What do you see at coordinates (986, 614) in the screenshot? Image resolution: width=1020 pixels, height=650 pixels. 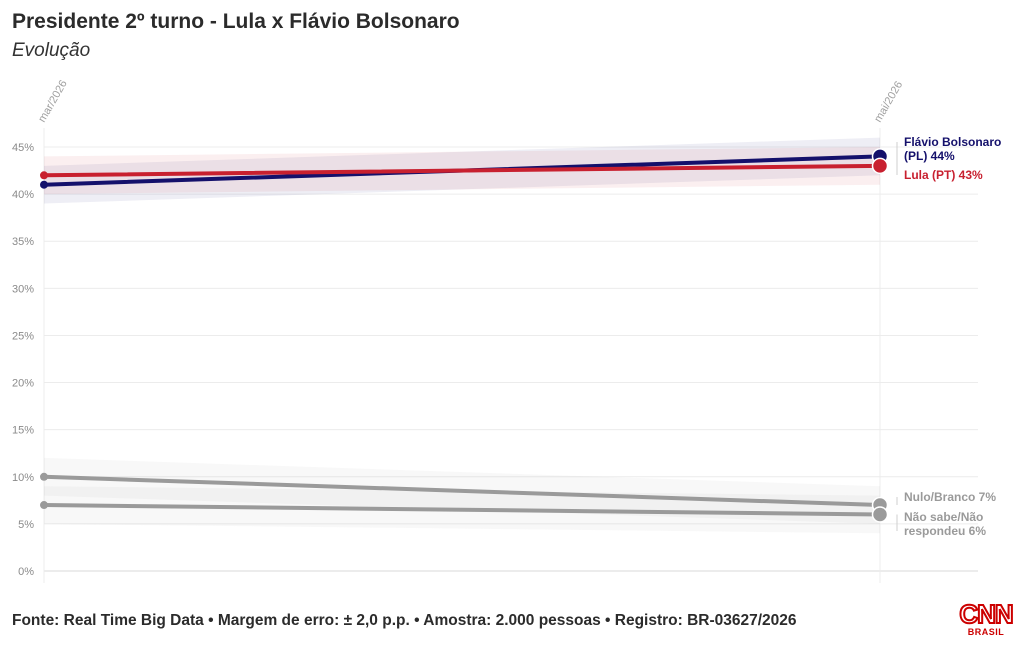 I see `logo-cnn-text: CNN` at bounding box center [986, 614].